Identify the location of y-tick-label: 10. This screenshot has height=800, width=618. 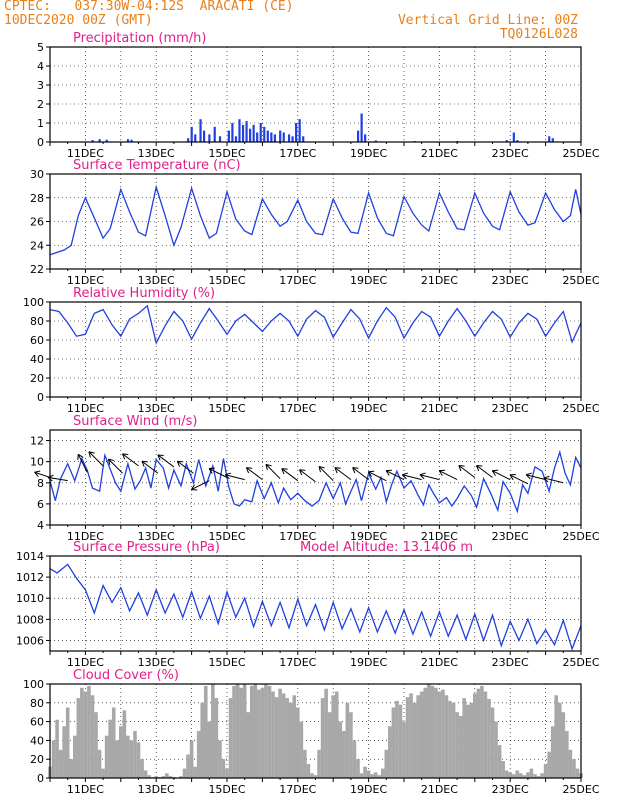
(37, 462).